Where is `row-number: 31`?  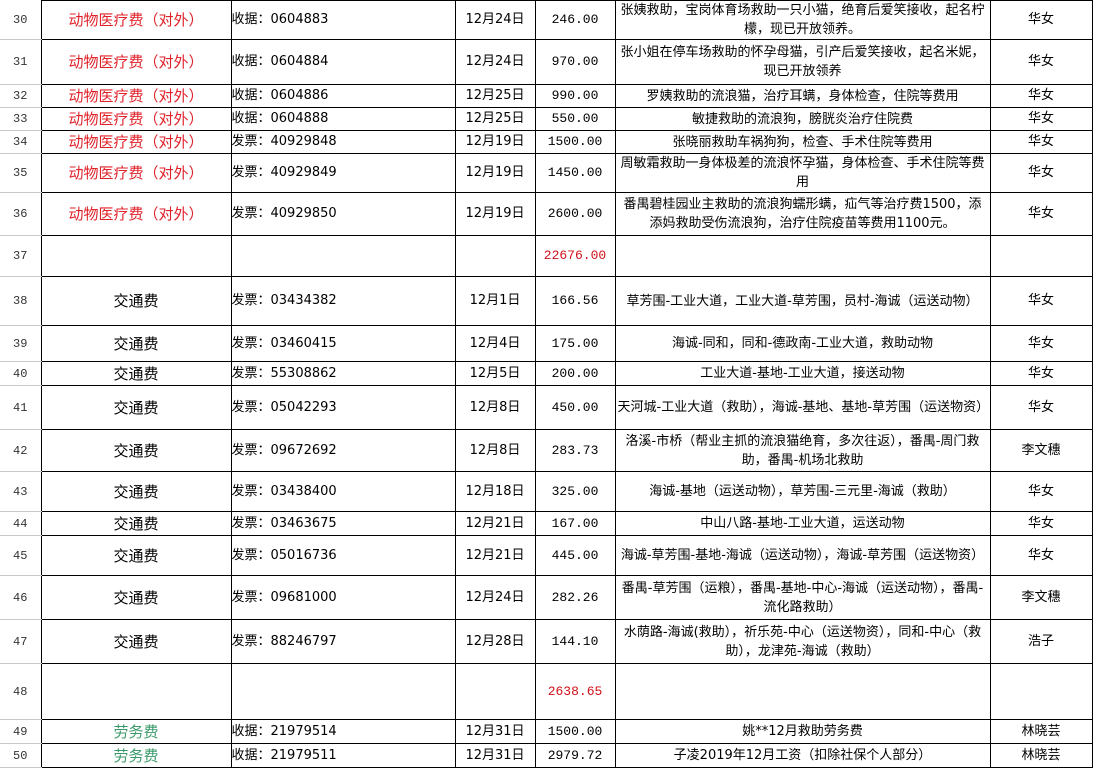
row-number: 31 is located at coordinates (21, 62).